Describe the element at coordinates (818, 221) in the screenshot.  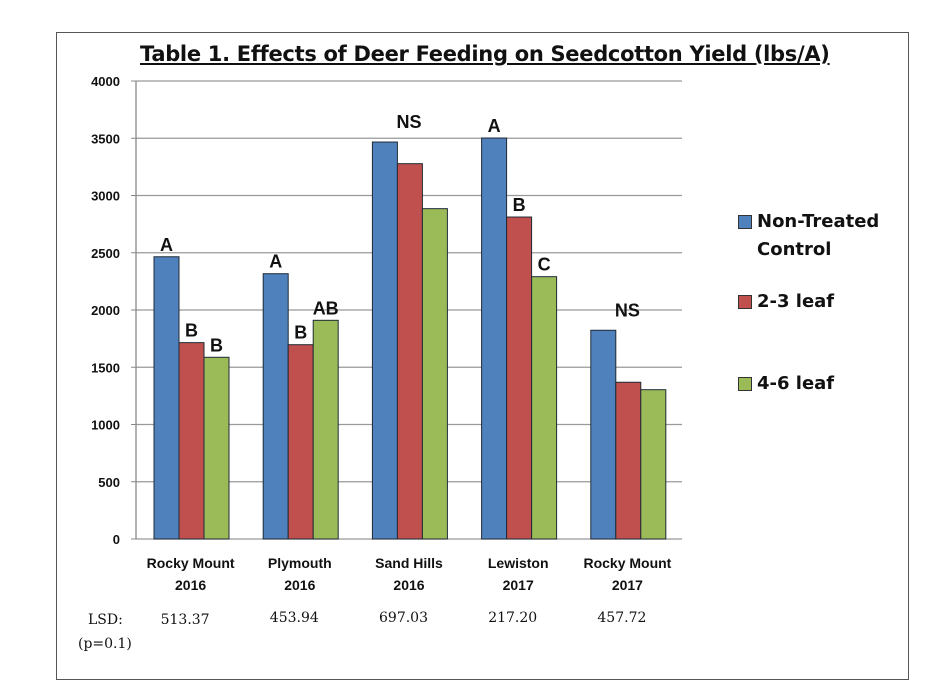
I see `legend-label: Non-Treated` at that location.